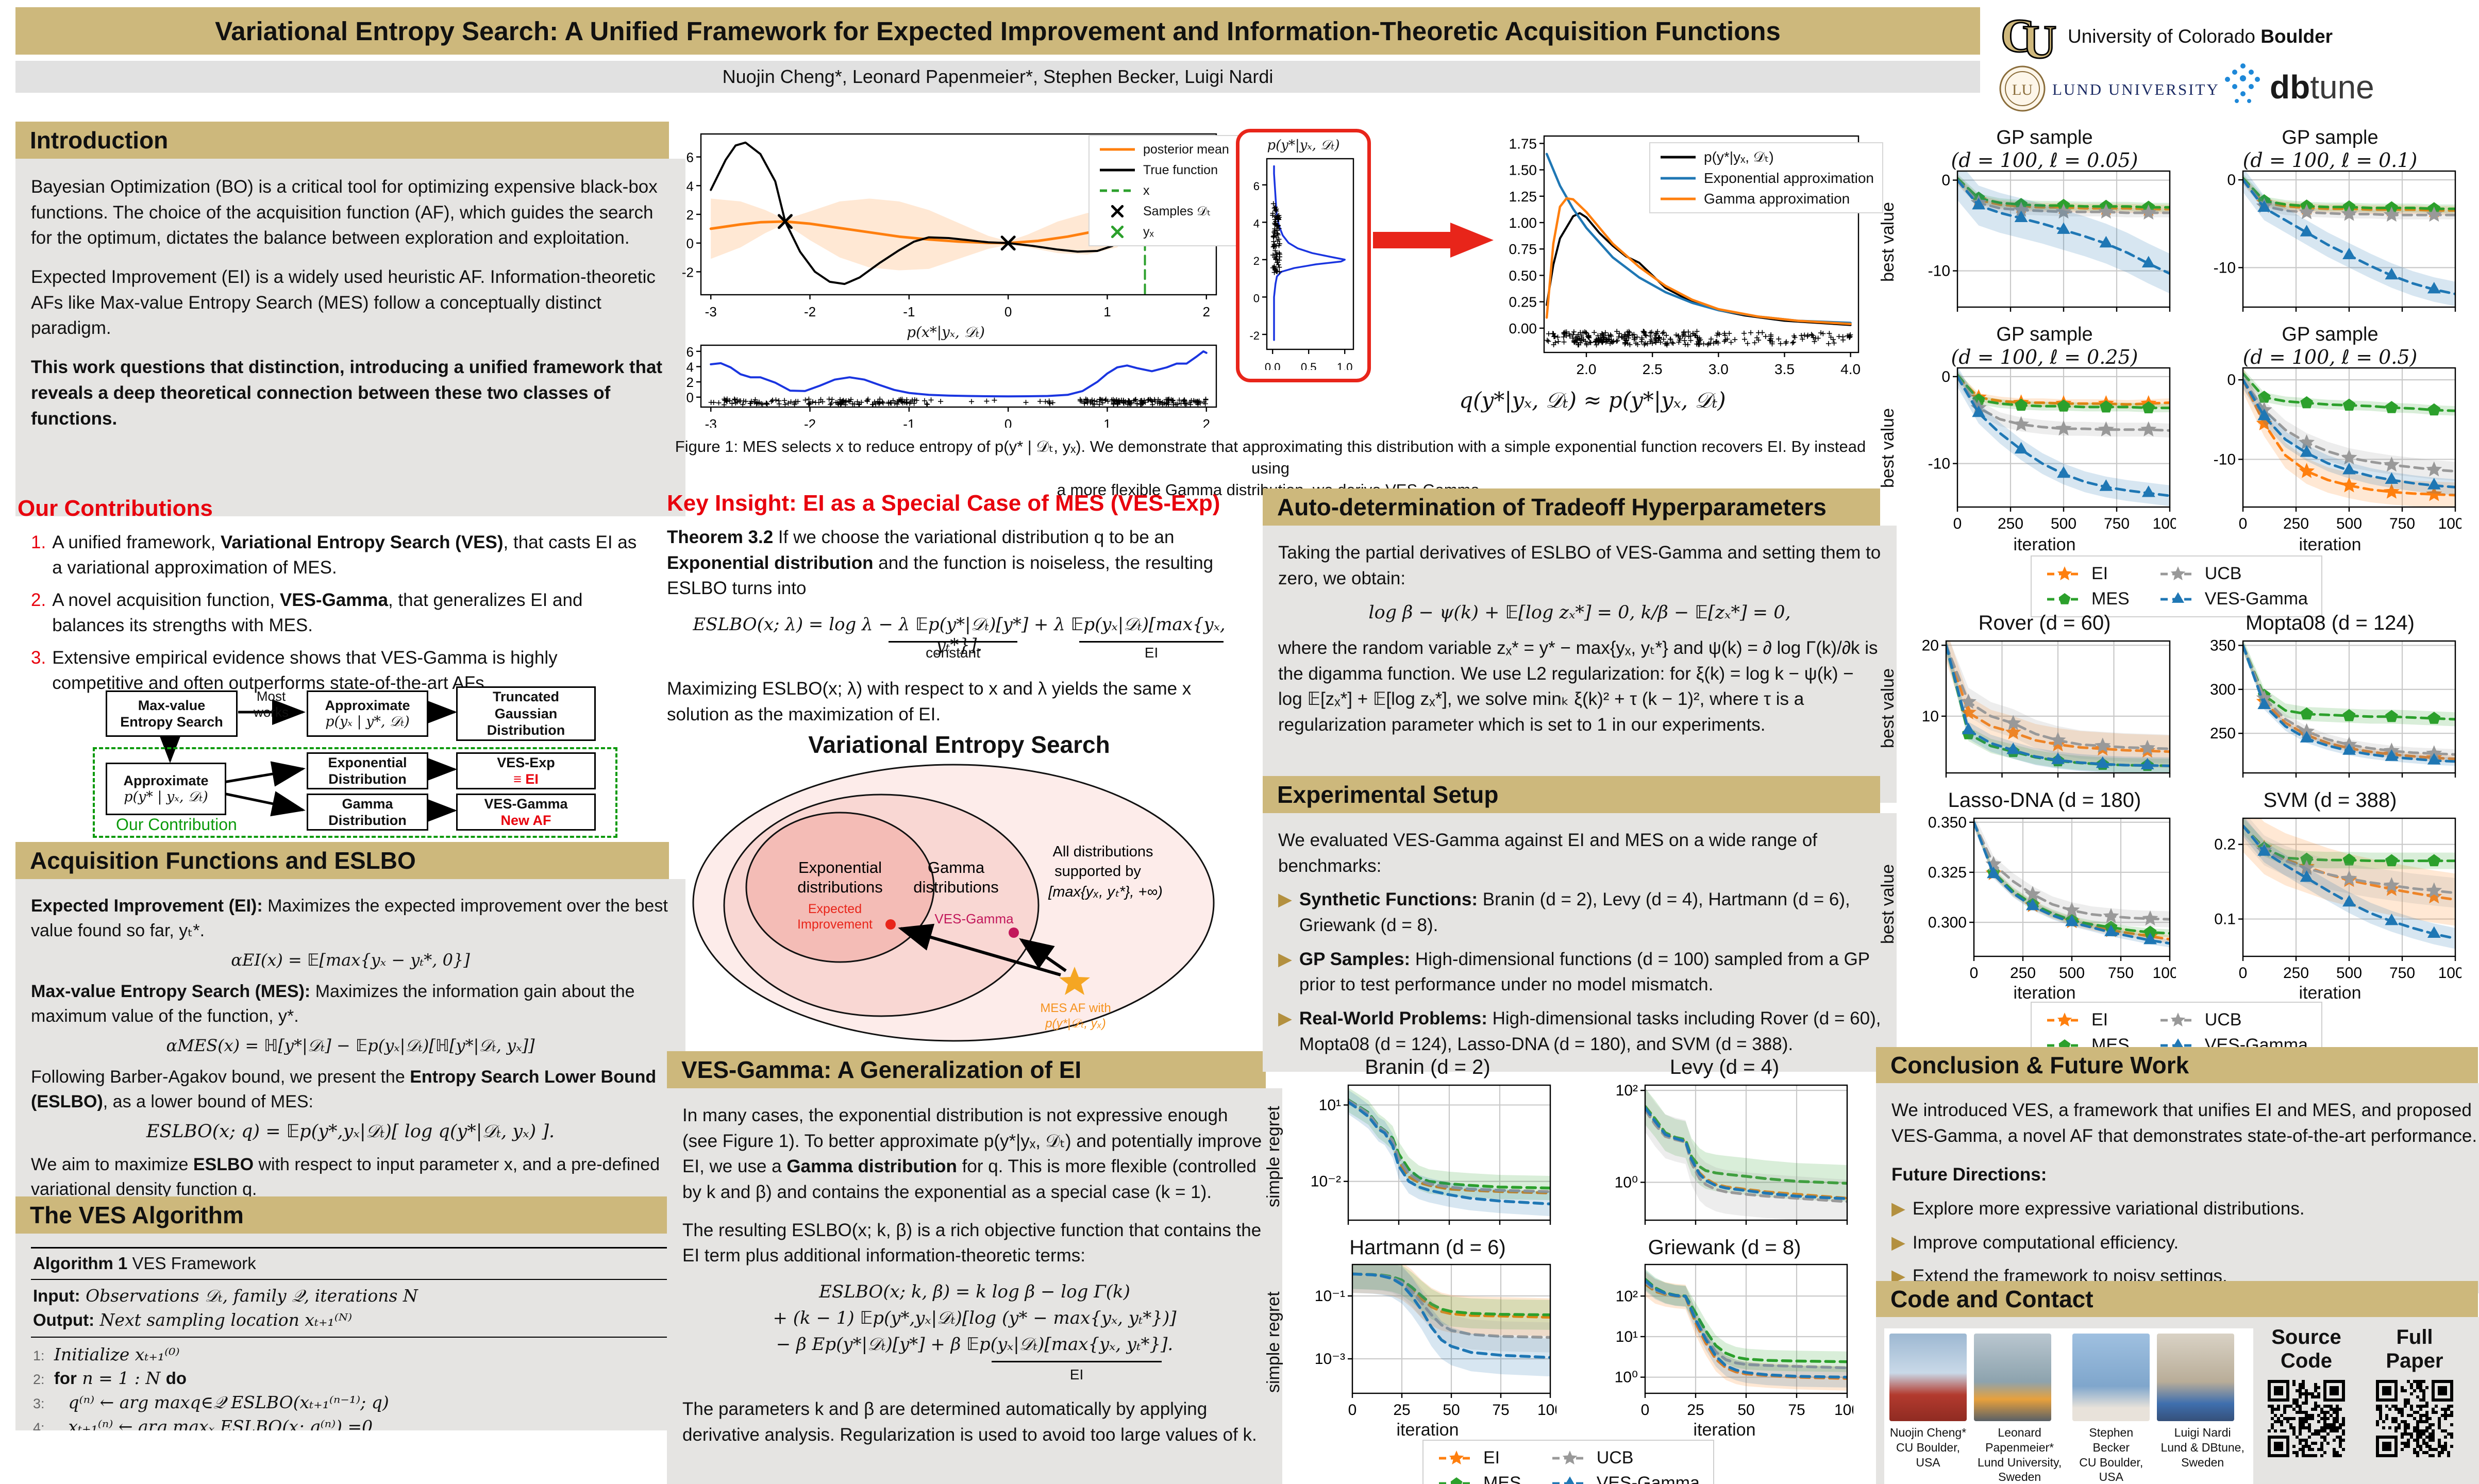  What do you see at coordinates (1731, 1153) in the screenshot?
I see `levy-chart: 10² 10⁰` at bounding box center [1731, 1153].